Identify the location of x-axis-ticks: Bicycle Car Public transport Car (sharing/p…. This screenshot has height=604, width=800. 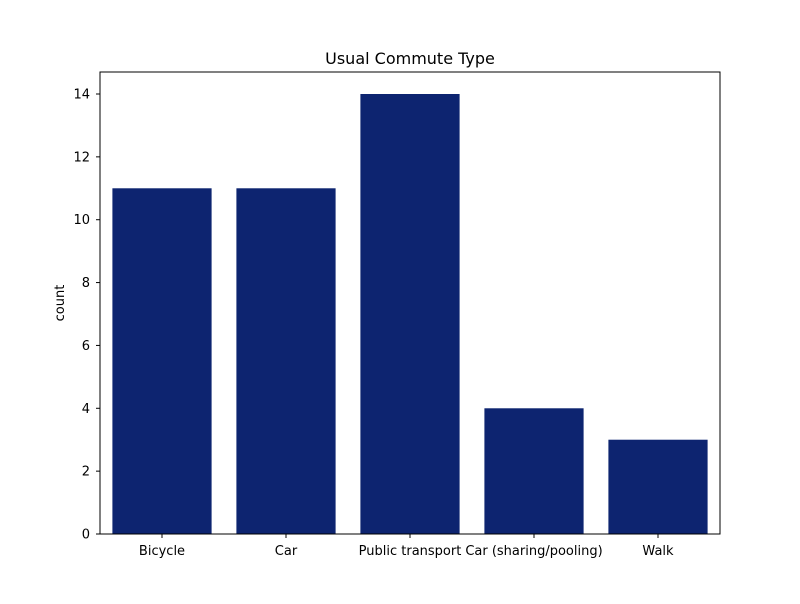
(406, 546).